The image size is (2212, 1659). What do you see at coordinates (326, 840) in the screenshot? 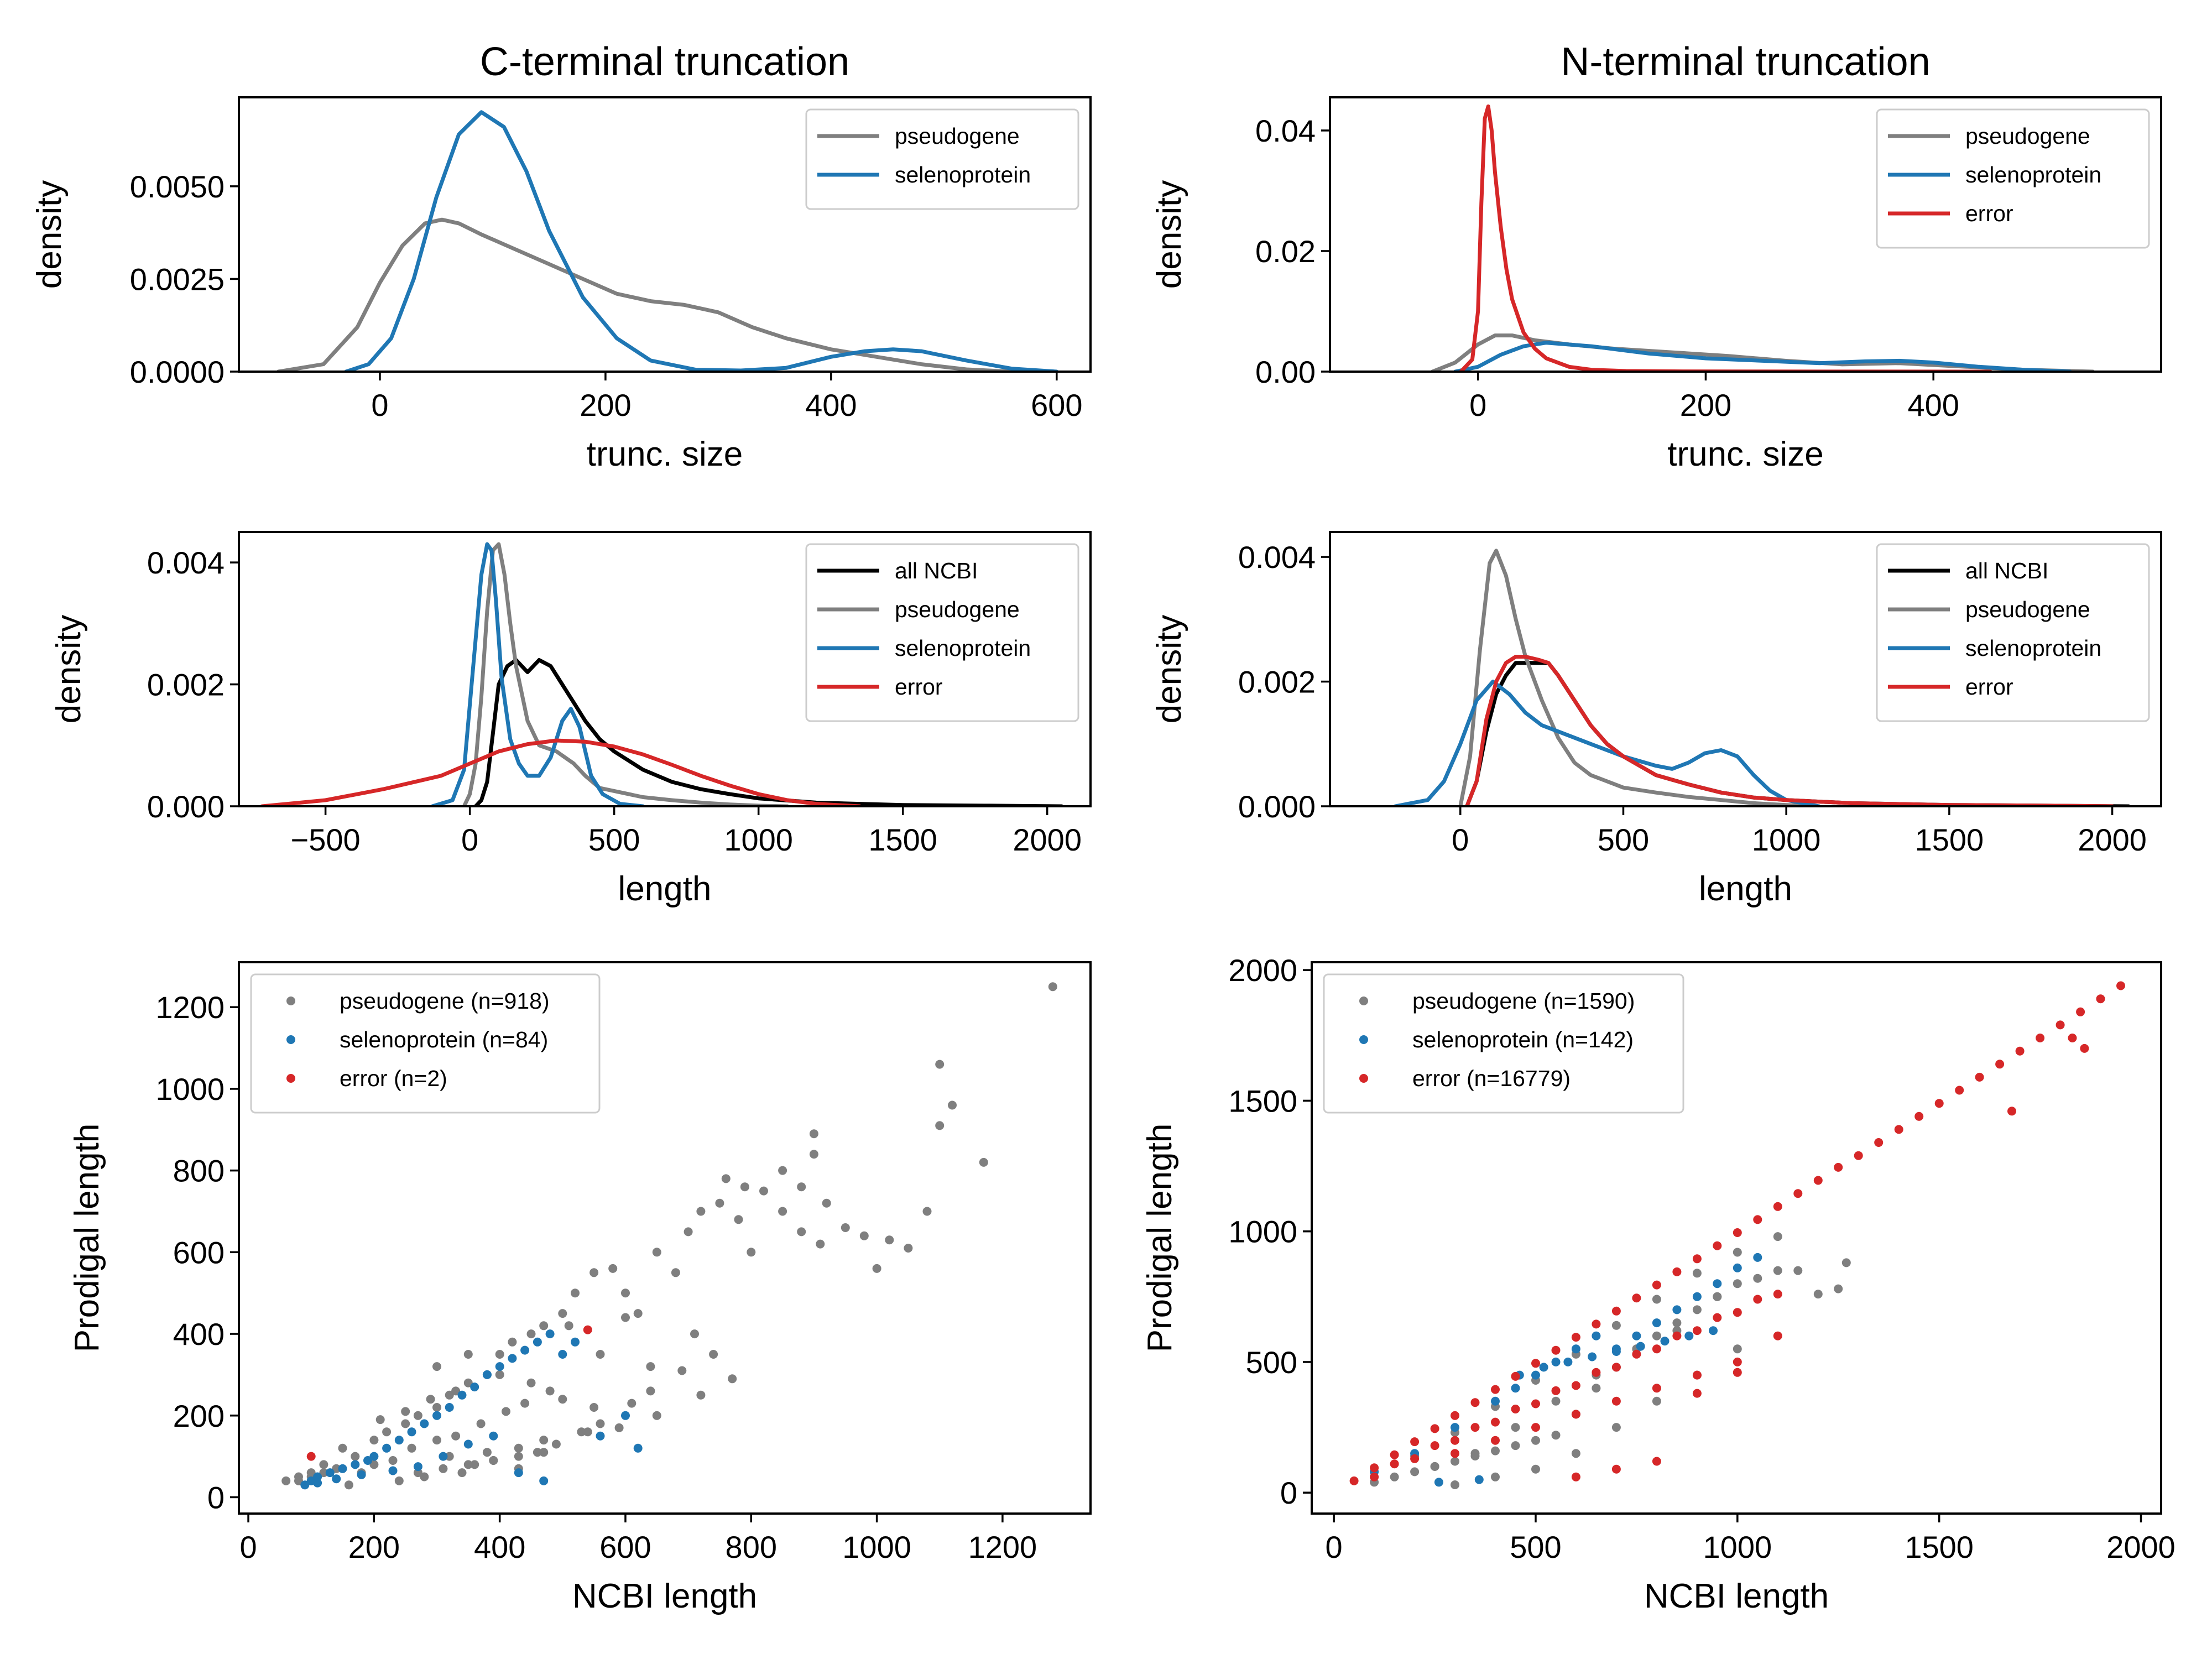
I see `x-tick-label: −500` at bounding box center [326, 840].